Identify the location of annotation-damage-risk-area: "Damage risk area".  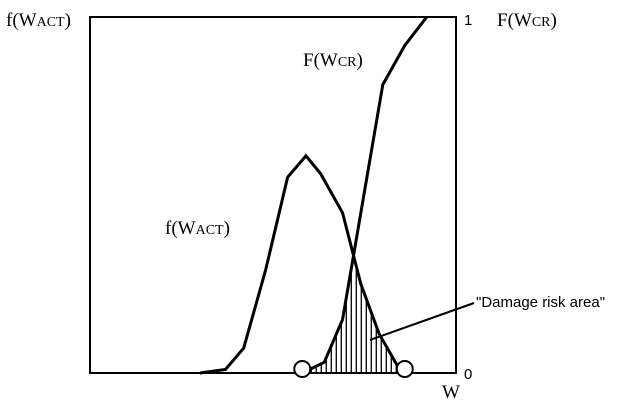
(540, 302).